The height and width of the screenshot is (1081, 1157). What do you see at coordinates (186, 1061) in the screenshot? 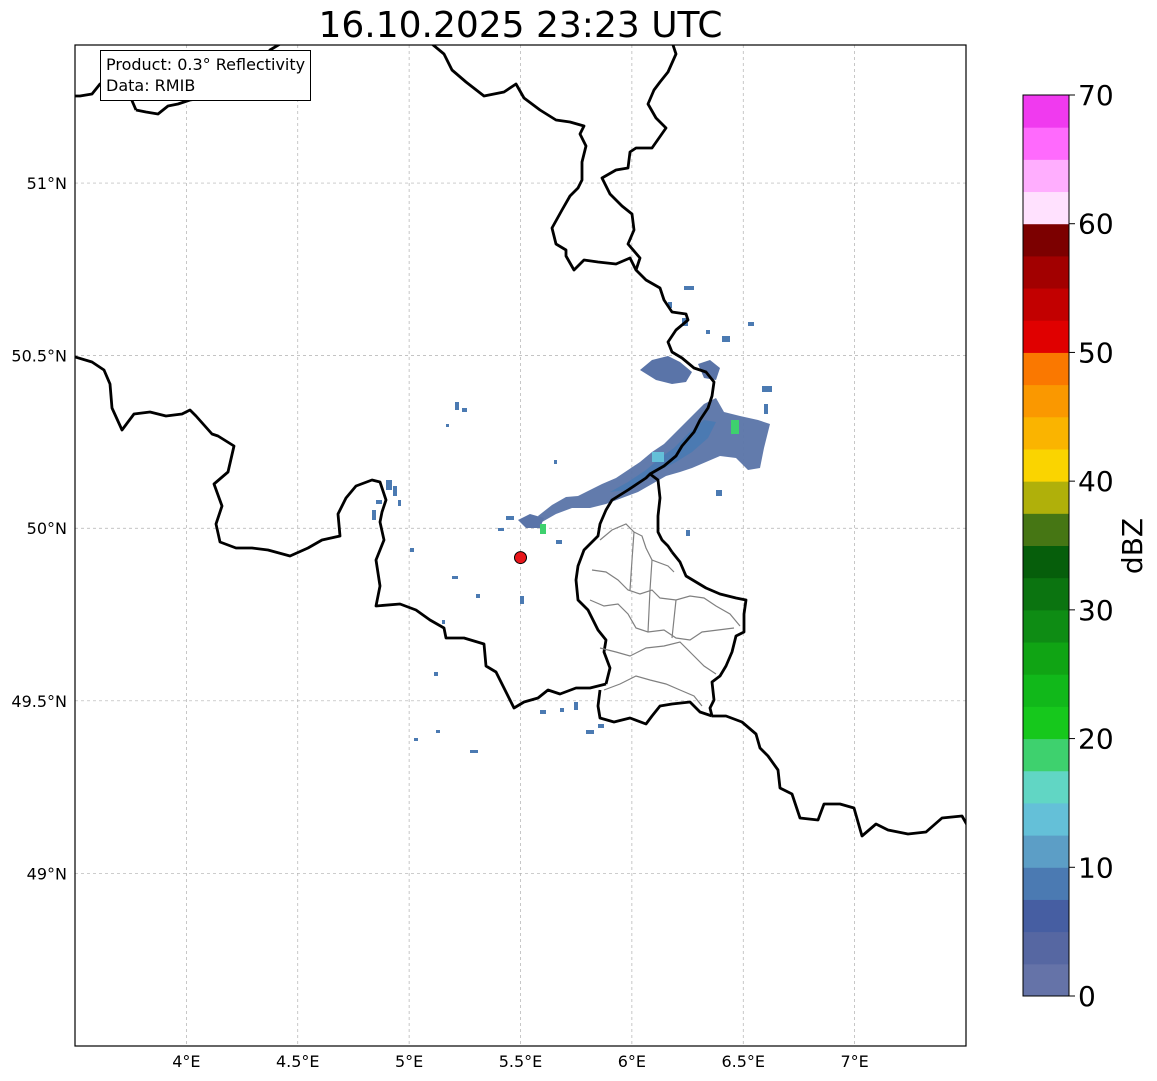
I see `lon-tick-label: 4°E` at bounding box center [186, 1061].